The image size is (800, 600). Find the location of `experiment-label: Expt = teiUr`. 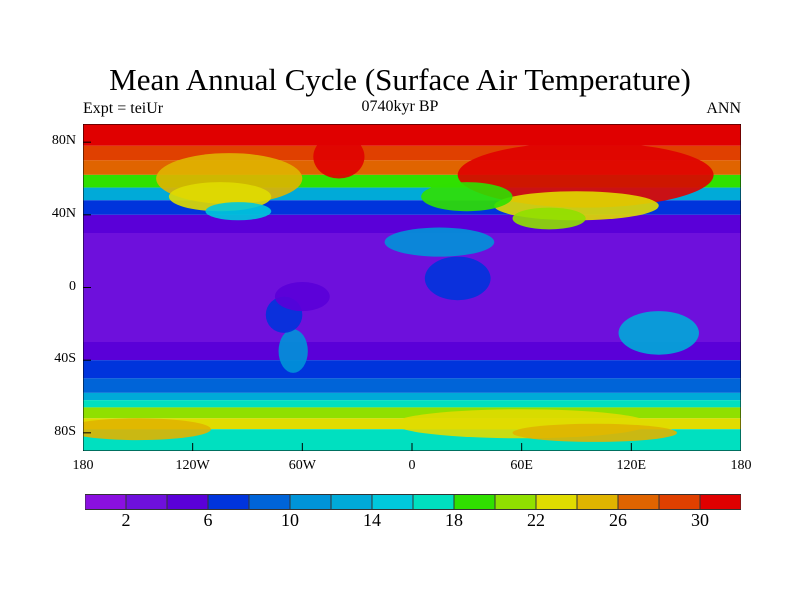

experiment-label: Expt = teiUr is located at coordinates (123, 108).